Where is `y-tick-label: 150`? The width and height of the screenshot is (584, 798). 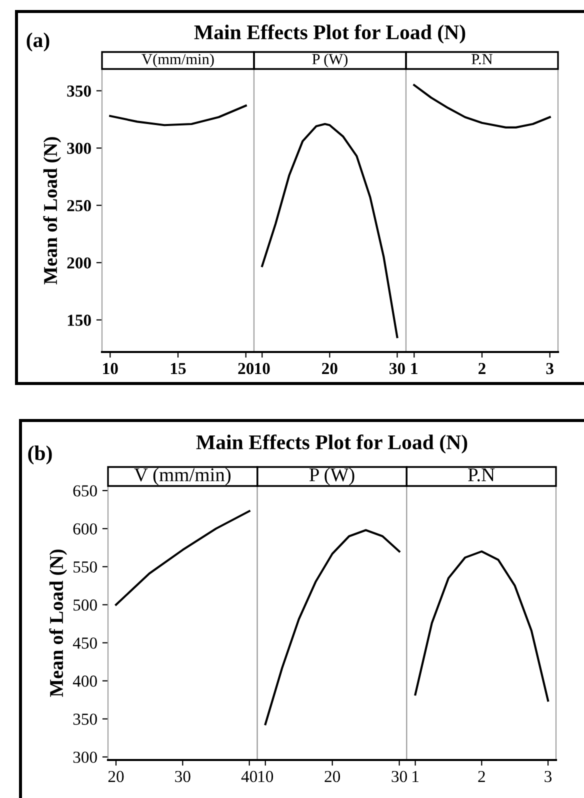
y-tick-label: 150 is located at coordinates (79, 320).